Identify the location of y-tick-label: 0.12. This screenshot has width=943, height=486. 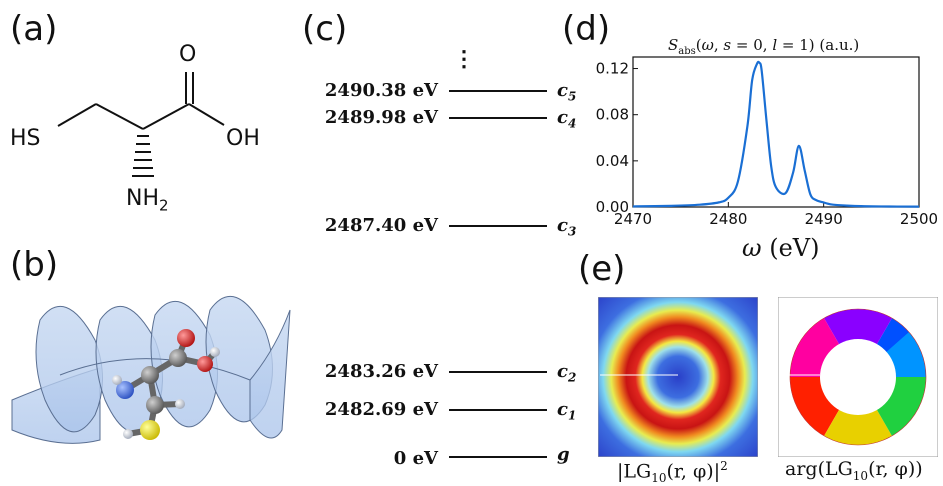
(612, 69).